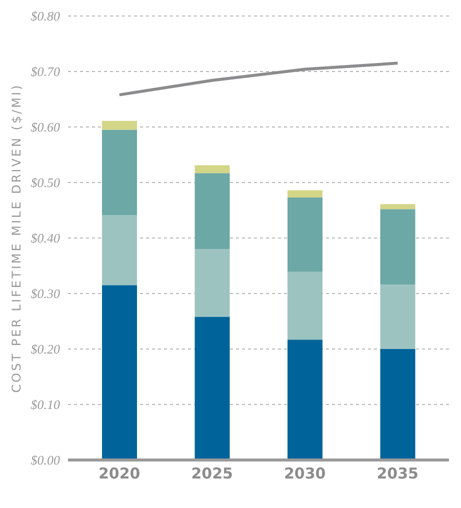  I want to click on y-tick-label: $0.70, so click(45, 72).